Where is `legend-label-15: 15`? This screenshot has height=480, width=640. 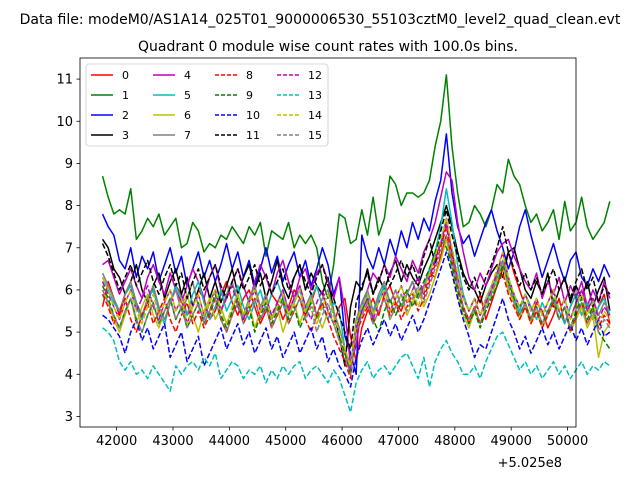 legend-label-15: 15 is located at coordinates (315, 135).